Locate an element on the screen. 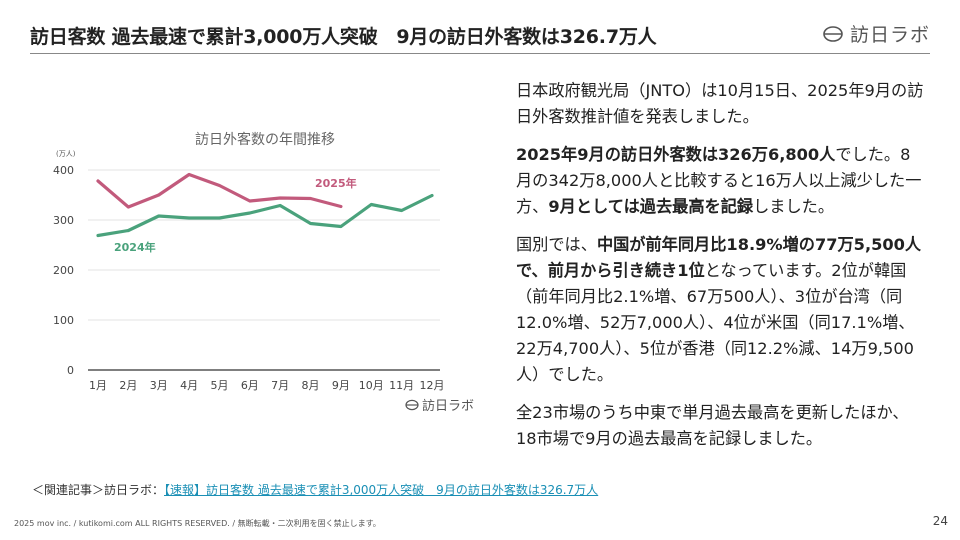 The image size is (960, 540). p3-text-1: 国別では、 is located at coordinates (556, 244).